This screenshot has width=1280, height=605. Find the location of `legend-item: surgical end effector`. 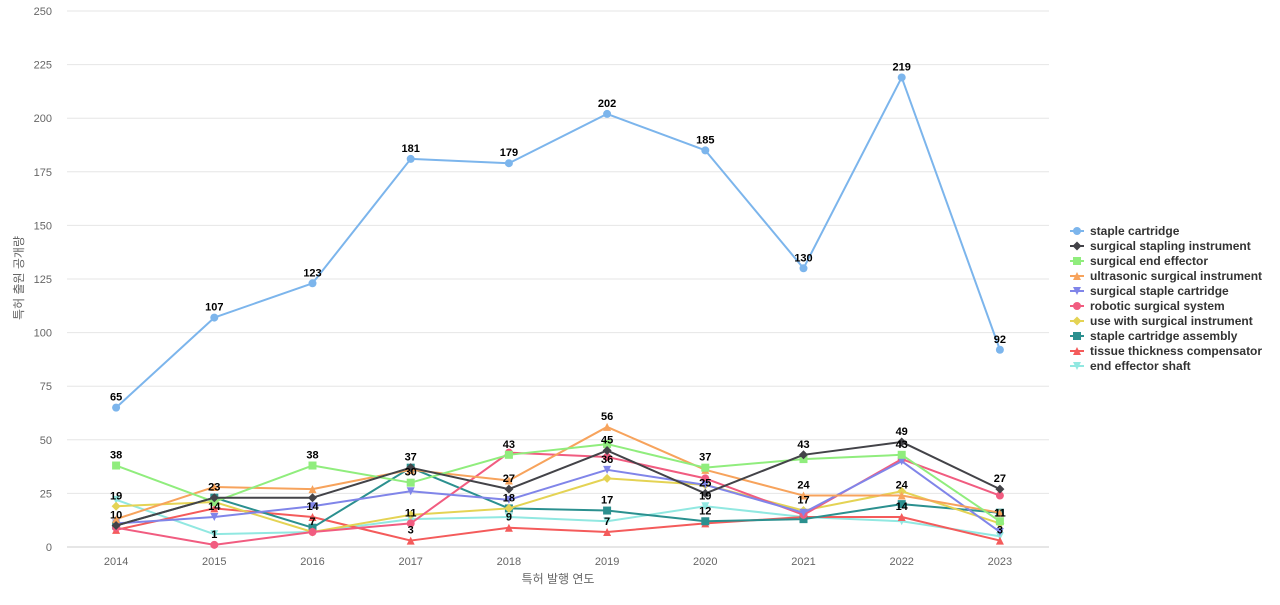

legend-item: surgical end effector is located at coordinates (1139, 261).